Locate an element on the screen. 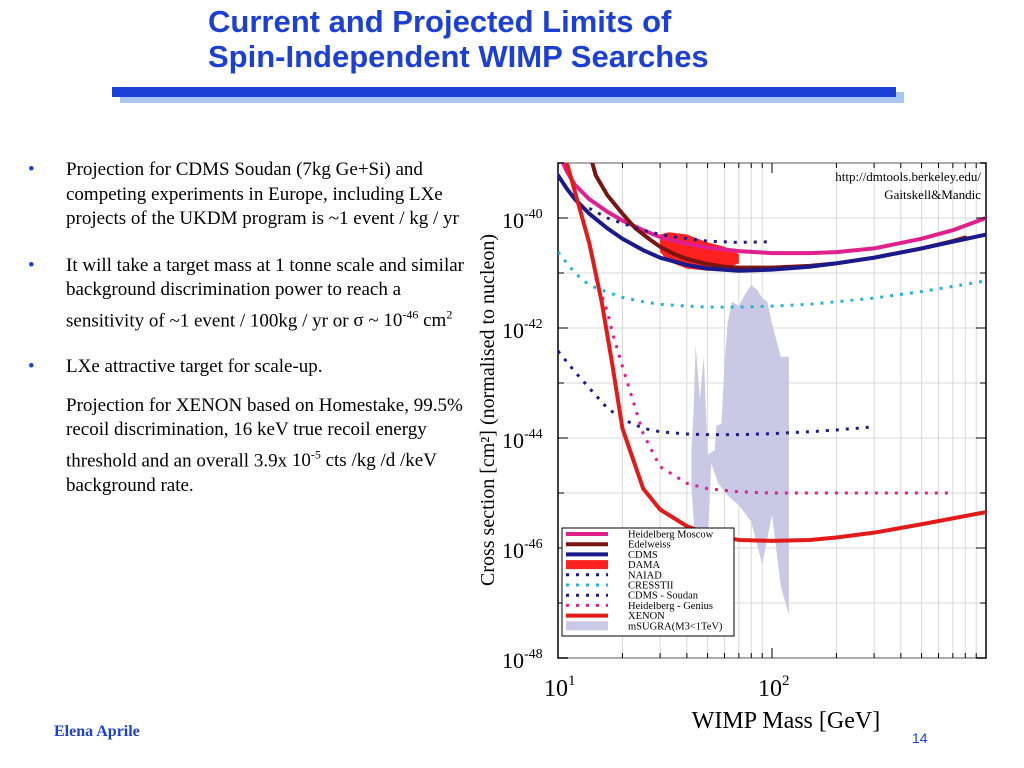  legend-label-heidelberg-genius: Heidelberg - Genius is located at coordinates (670, 606).